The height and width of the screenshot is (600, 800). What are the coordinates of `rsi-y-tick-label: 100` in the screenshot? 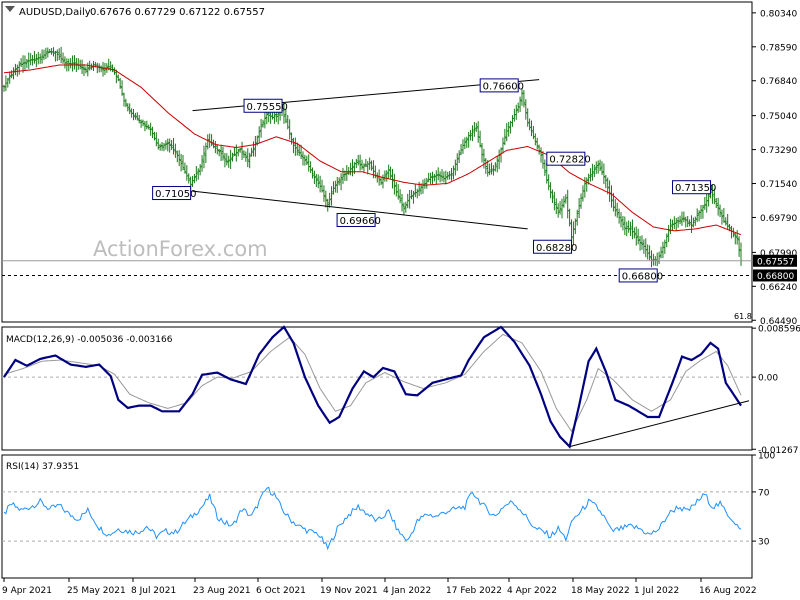 It's located at (766, 457).